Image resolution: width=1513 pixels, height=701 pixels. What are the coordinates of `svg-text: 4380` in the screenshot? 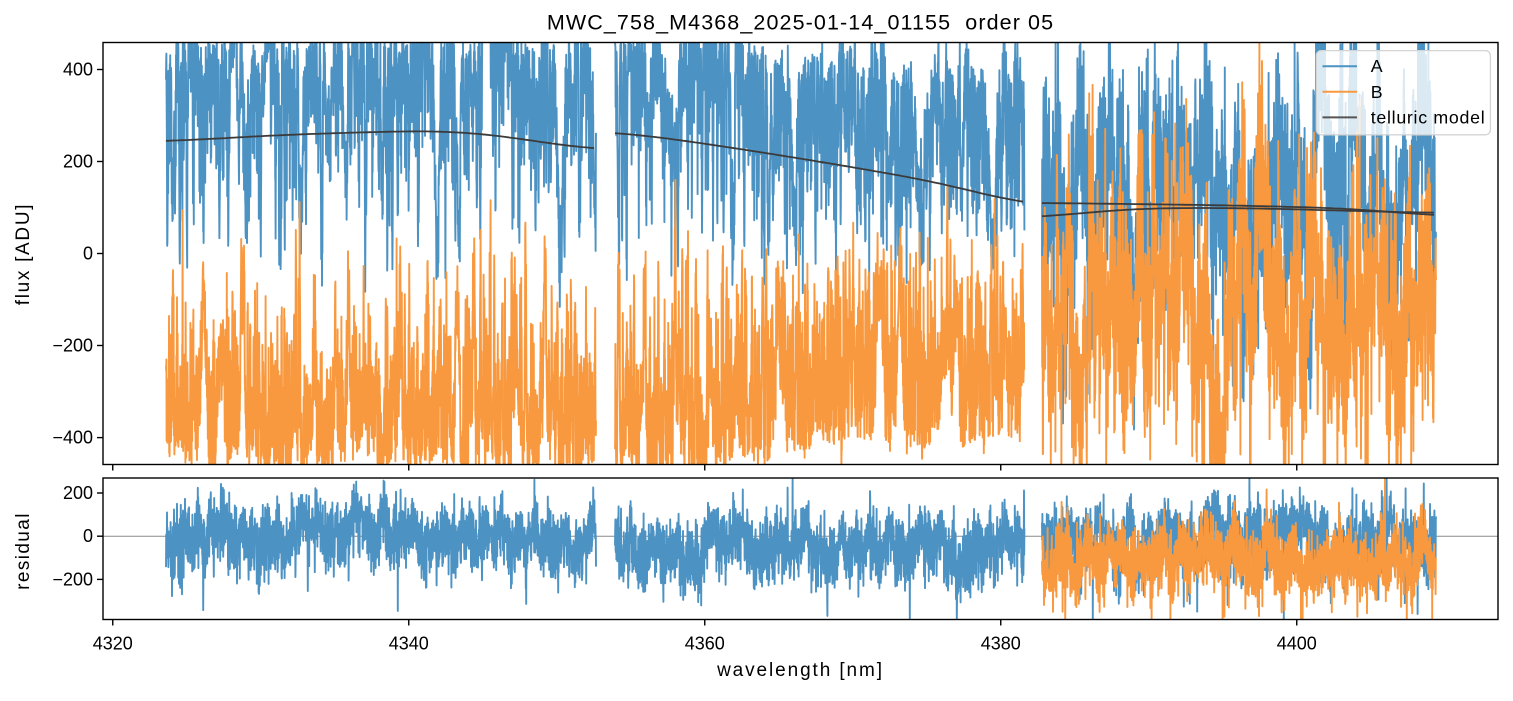 It's located at (1001, 644).